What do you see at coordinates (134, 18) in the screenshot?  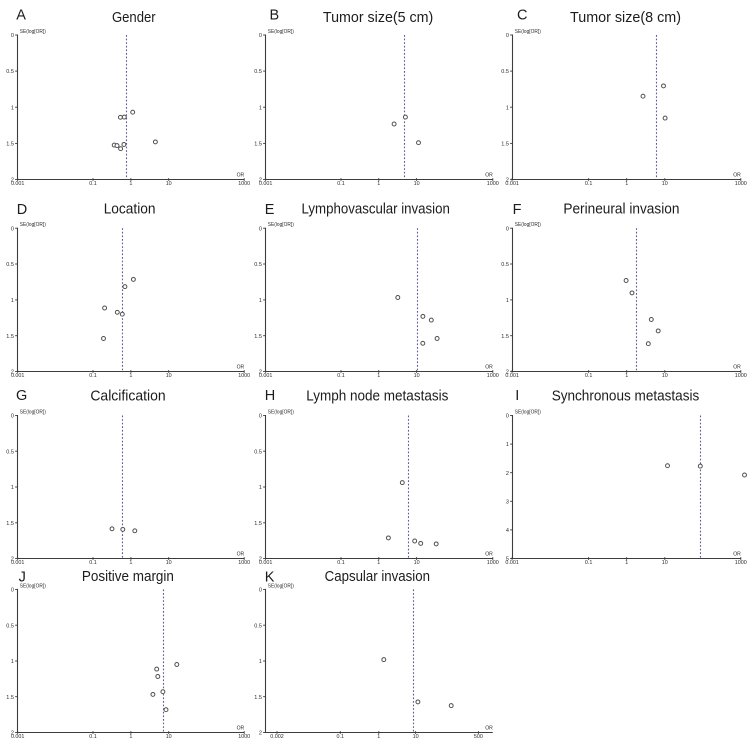 I see `svg-text: Gender` at bounding box center [134, 18].